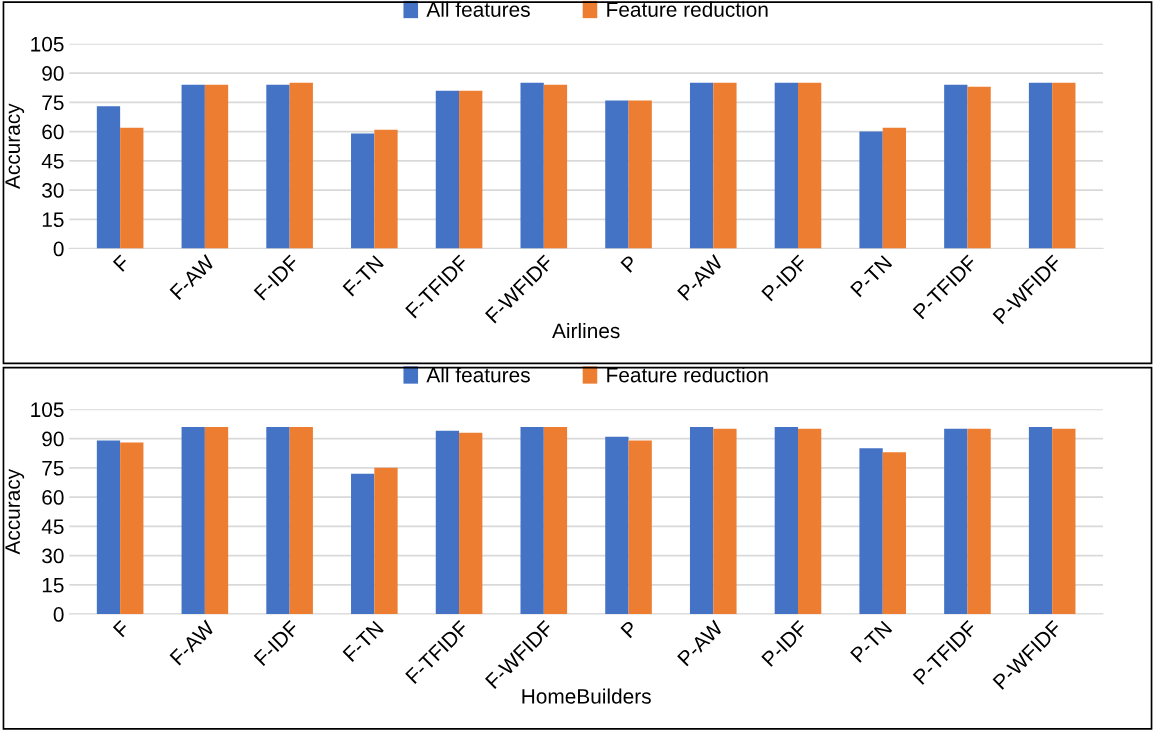 The height and width of the screenshot is (731, 1155). I want to click on x-axis-title: Airlines, so click(586, 330).